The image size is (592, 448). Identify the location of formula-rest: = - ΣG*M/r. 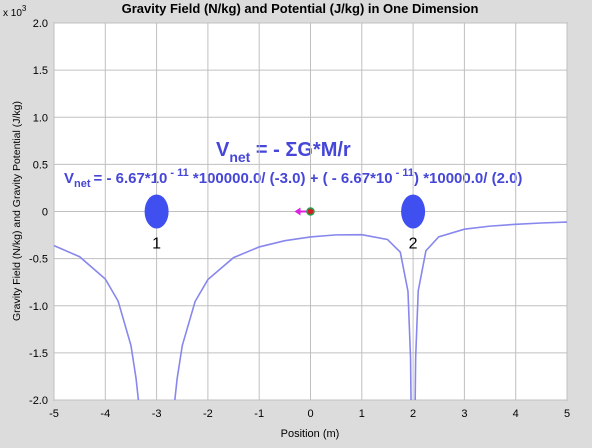
(300, 150).